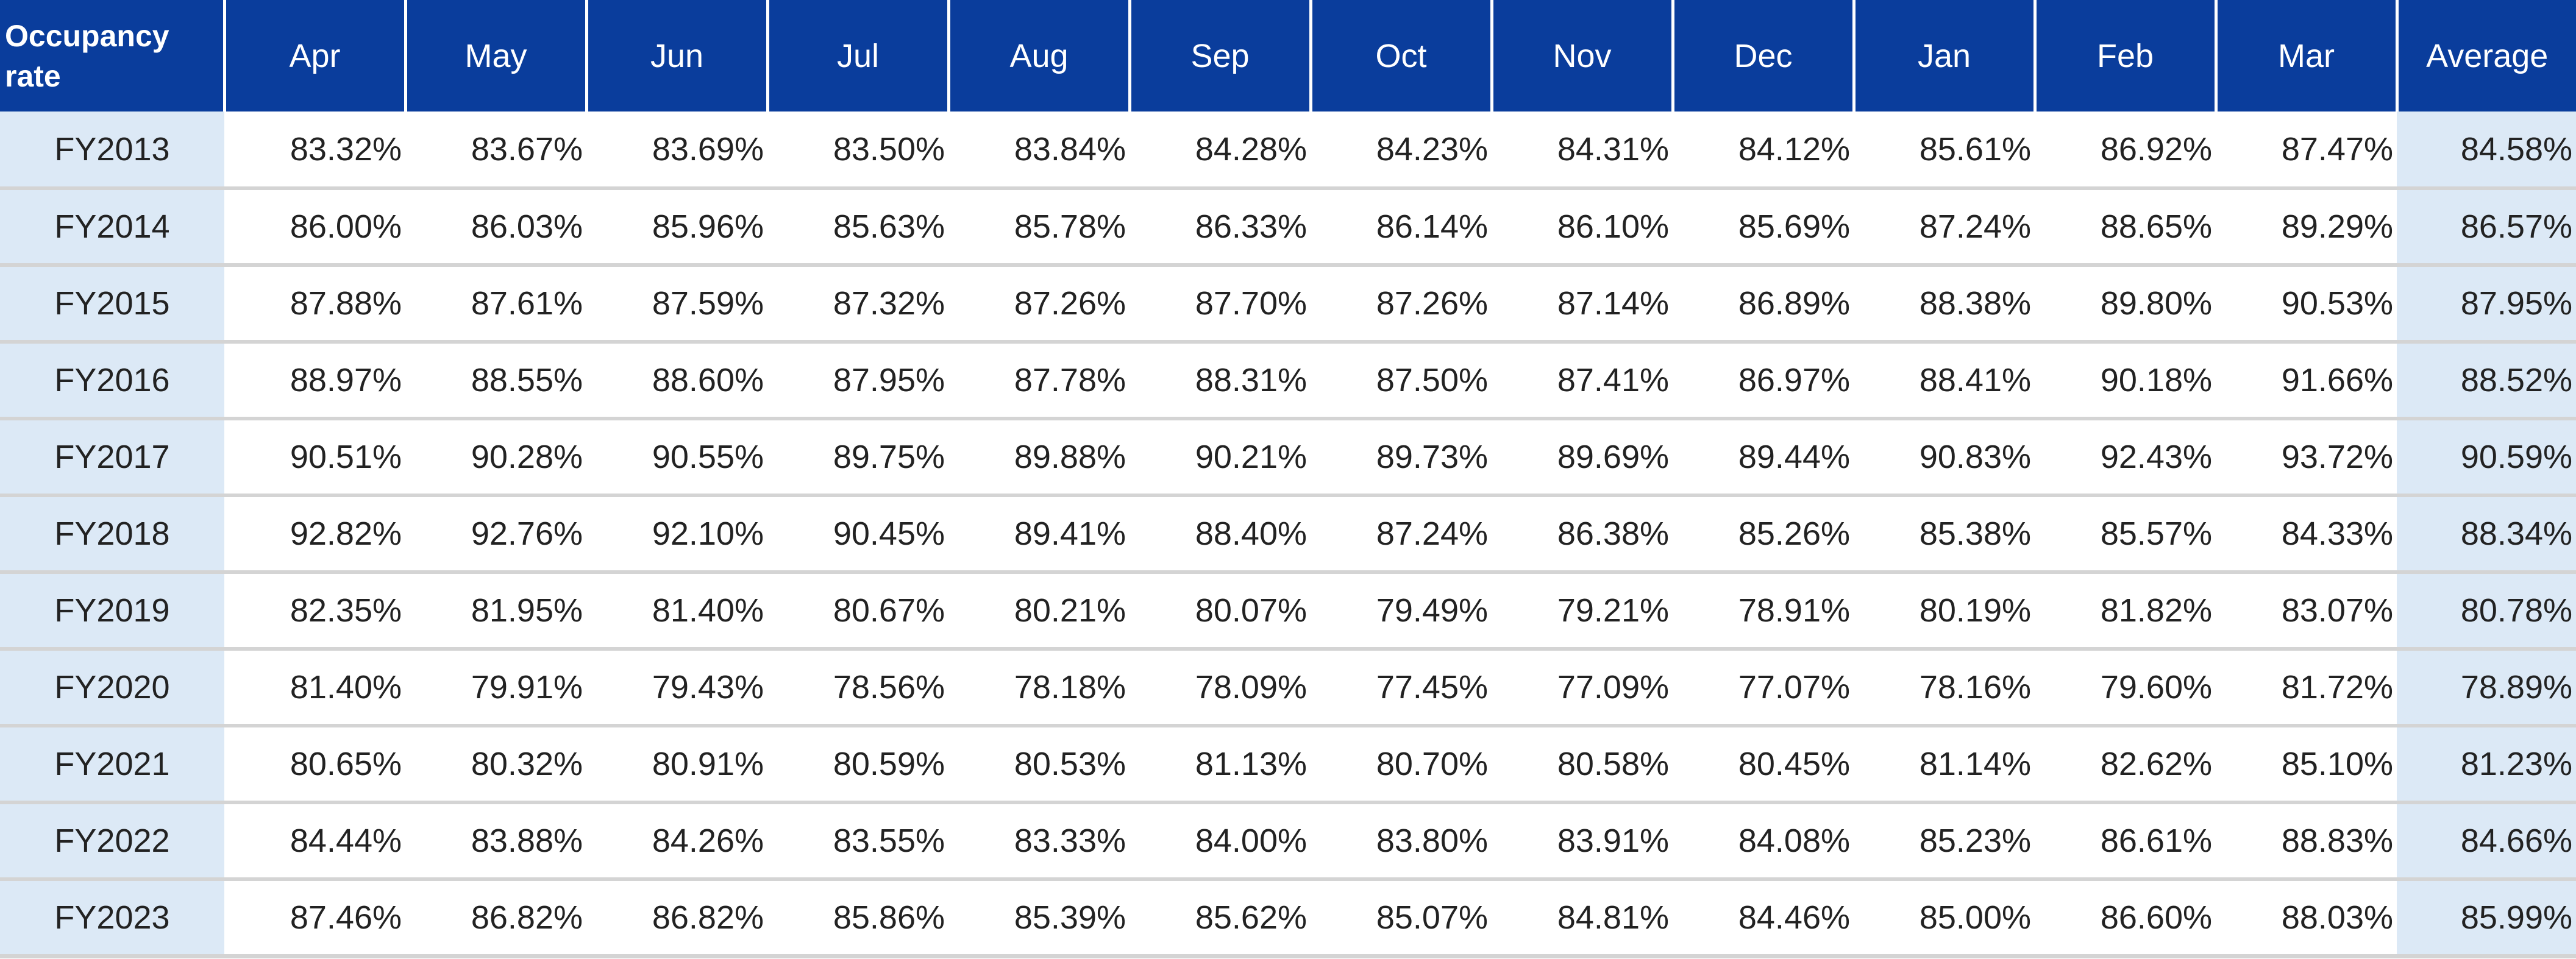  I want to click on occupancy-value-cell: 87.41%, so click(1582, 381).